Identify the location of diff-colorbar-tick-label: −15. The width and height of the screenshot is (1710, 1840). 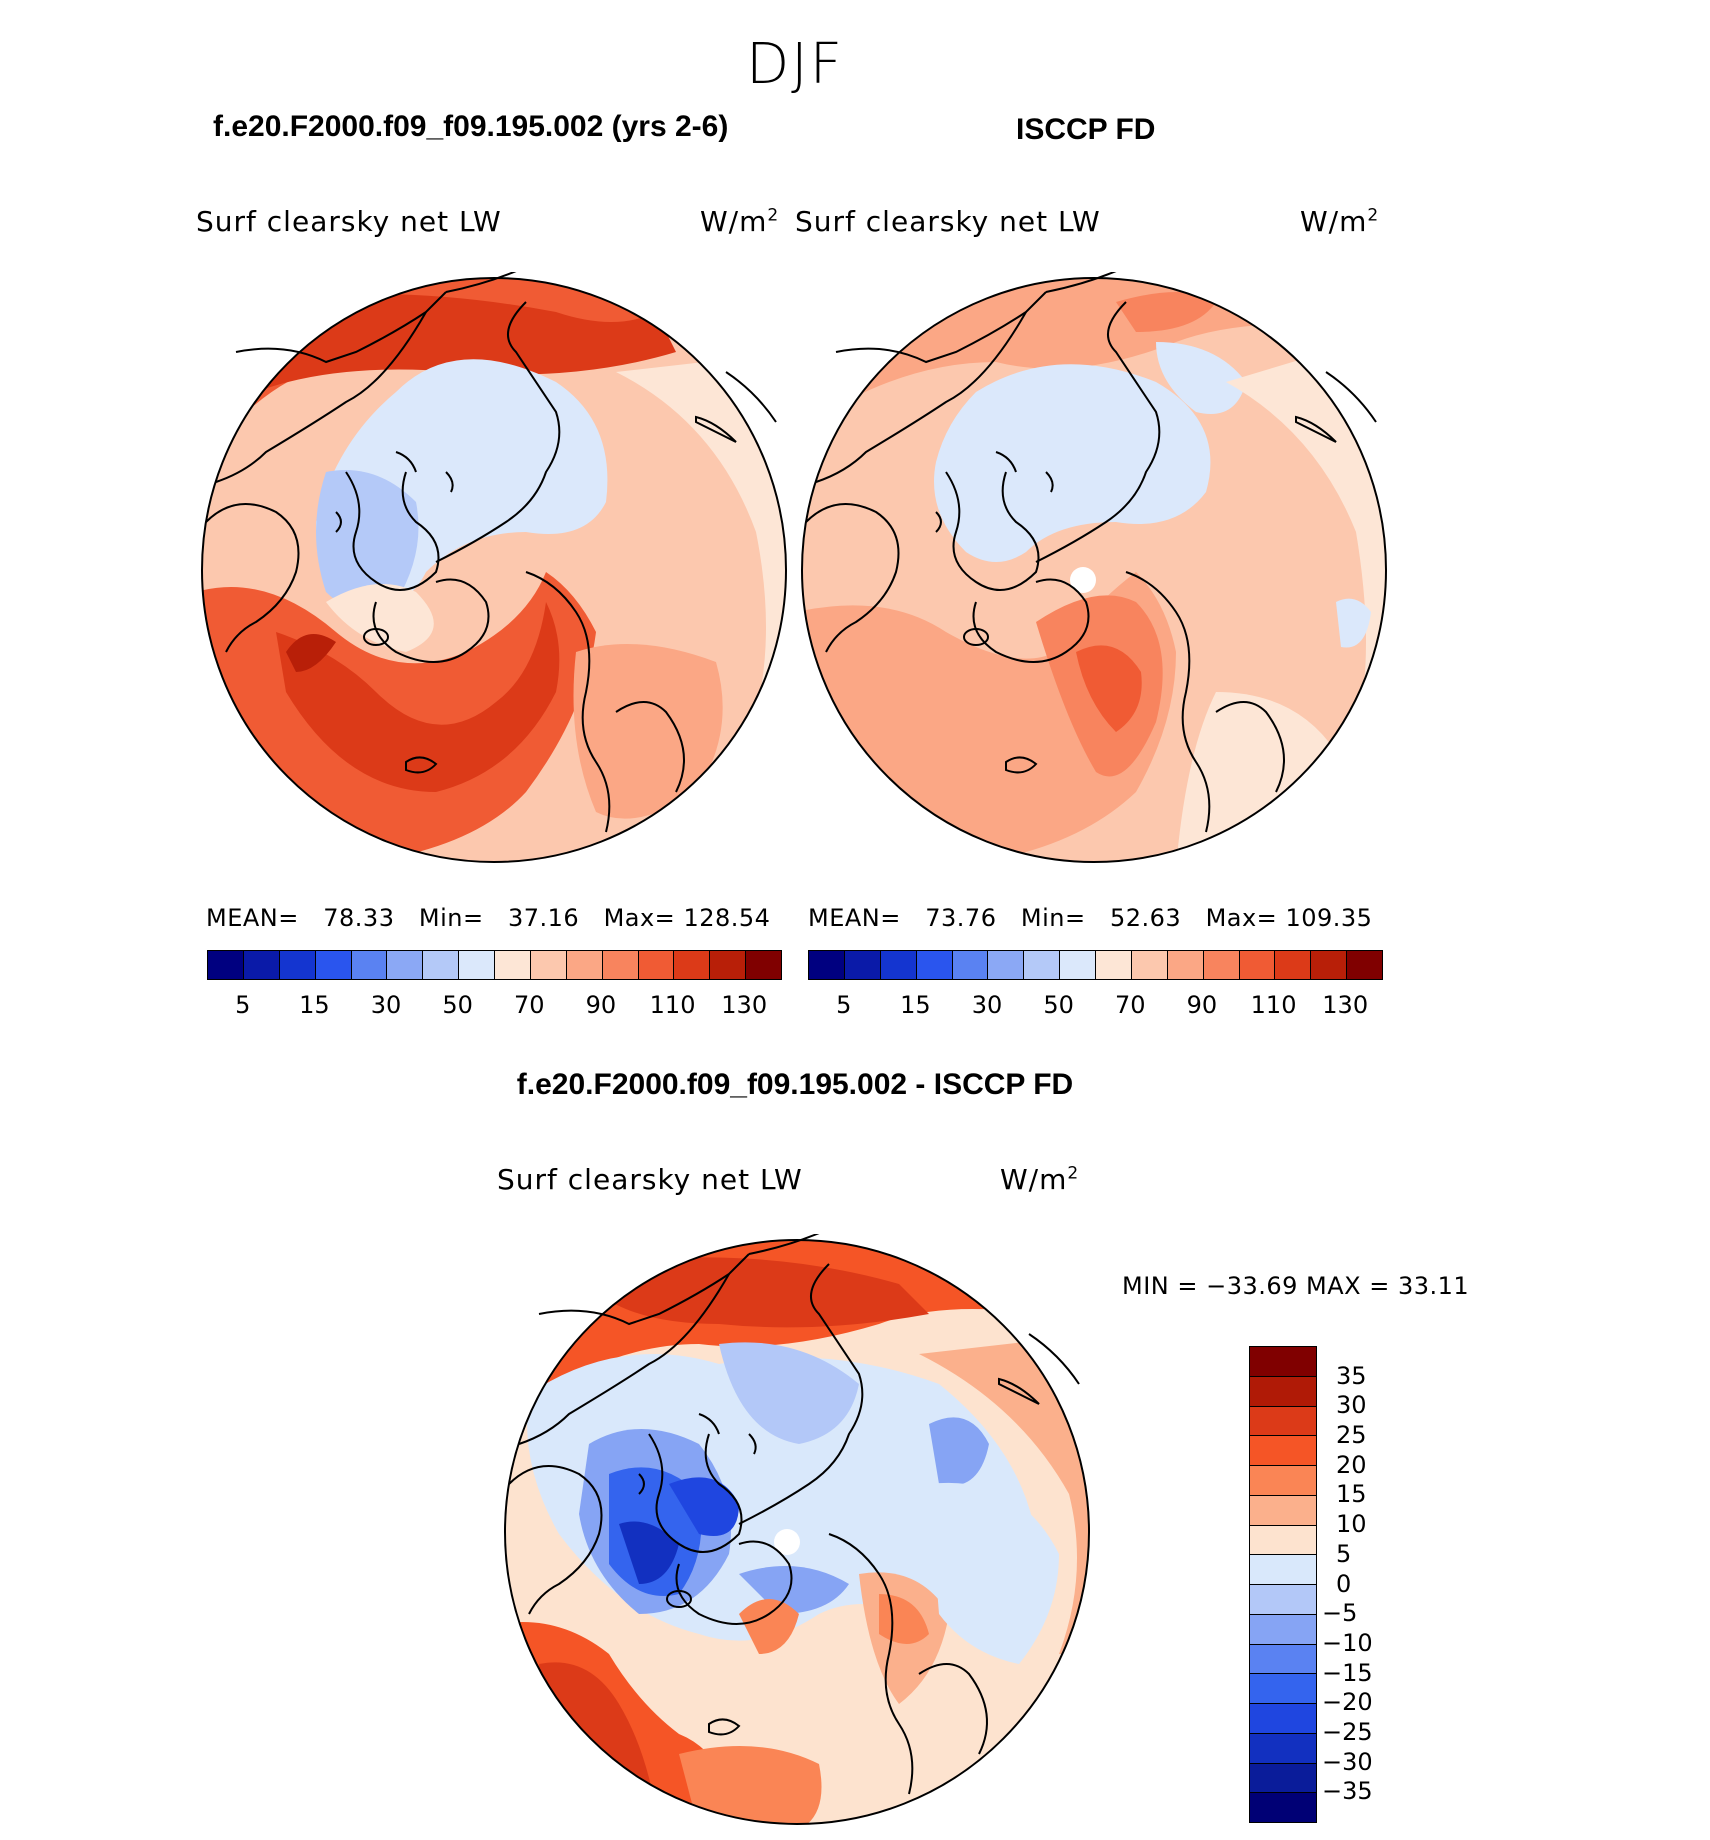
(1347, 1672).